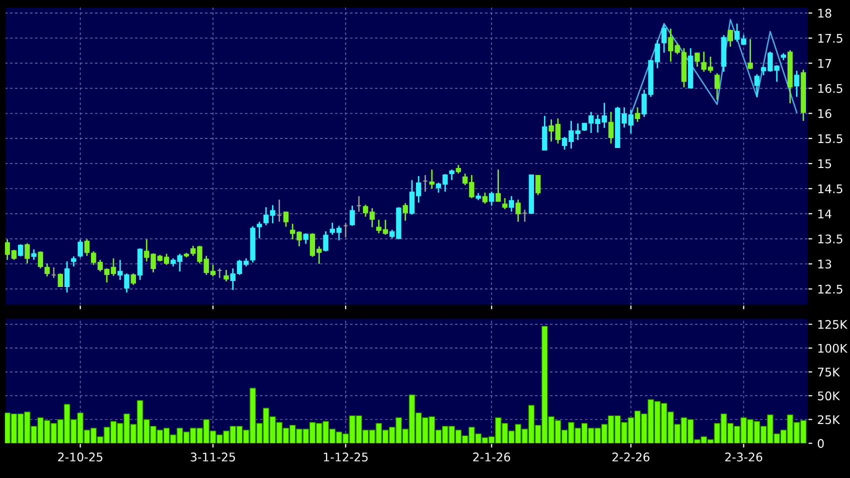  Describe the element at coordinates (491, 457) in the screenshot. I see `x-tick-label: 2-1-26` at that location.